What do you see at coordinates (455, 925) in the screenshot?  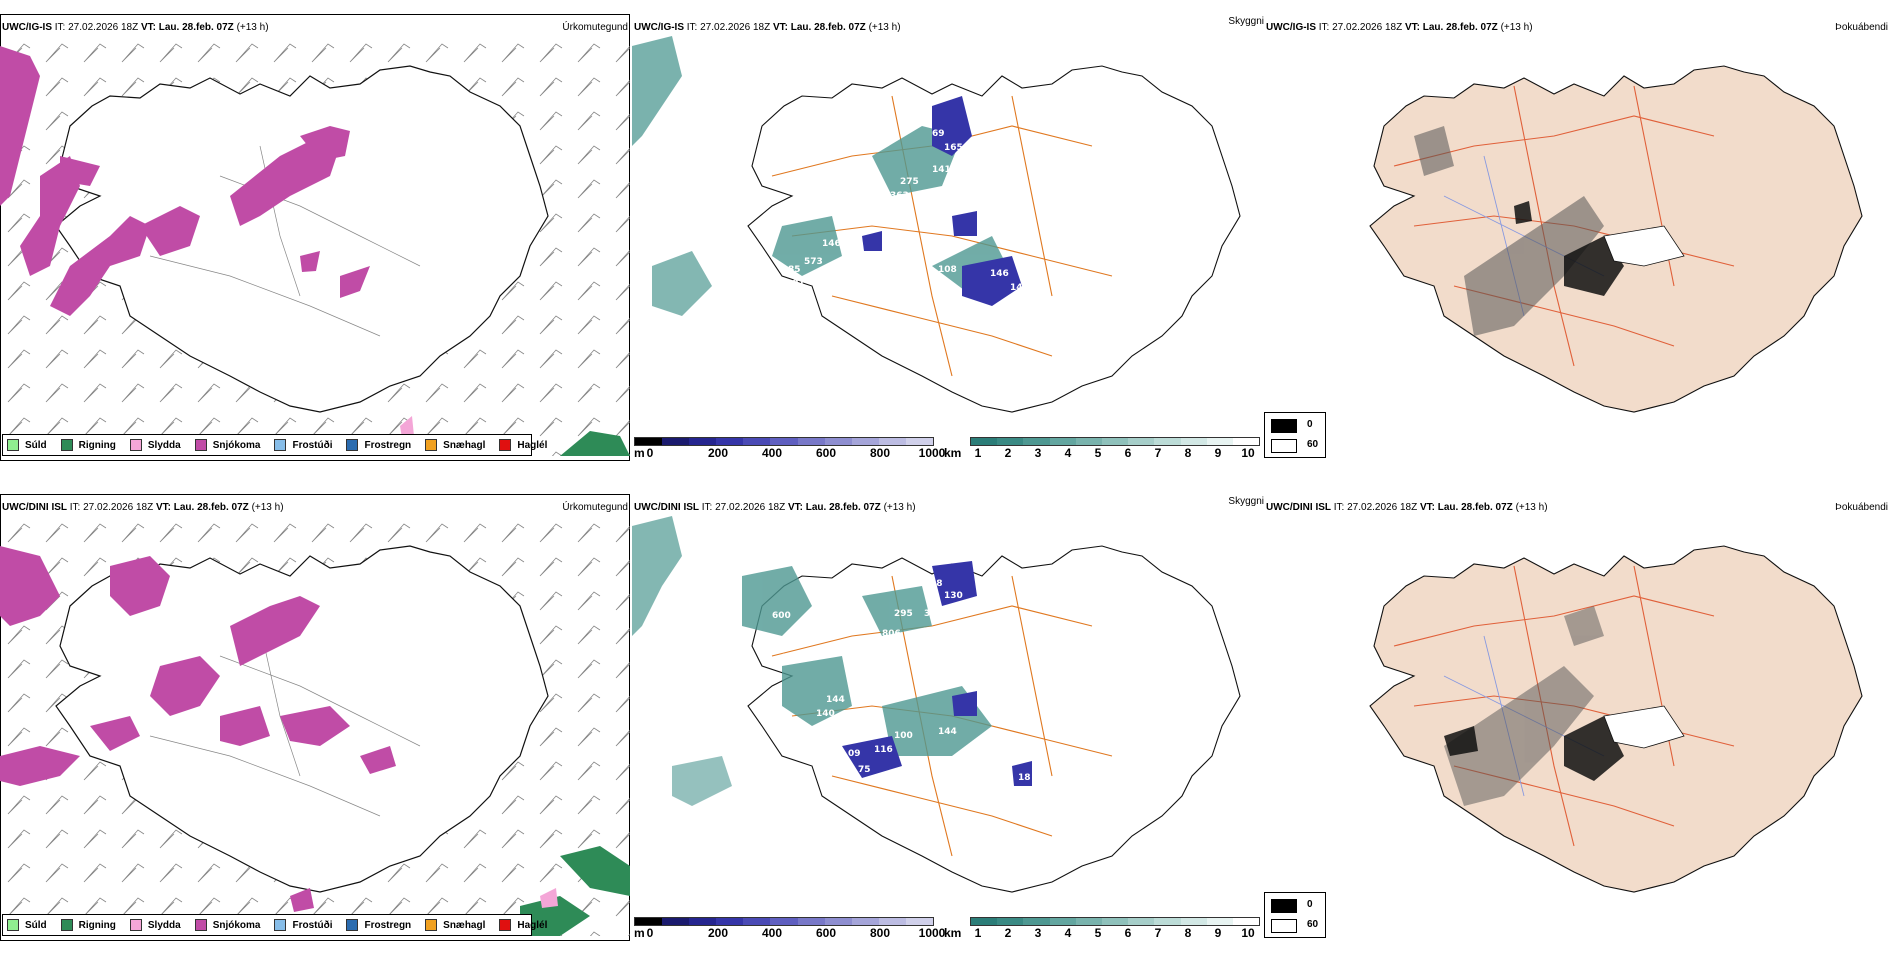 I see `legend-item: Snæhagl` at bounding box center [455, 925].